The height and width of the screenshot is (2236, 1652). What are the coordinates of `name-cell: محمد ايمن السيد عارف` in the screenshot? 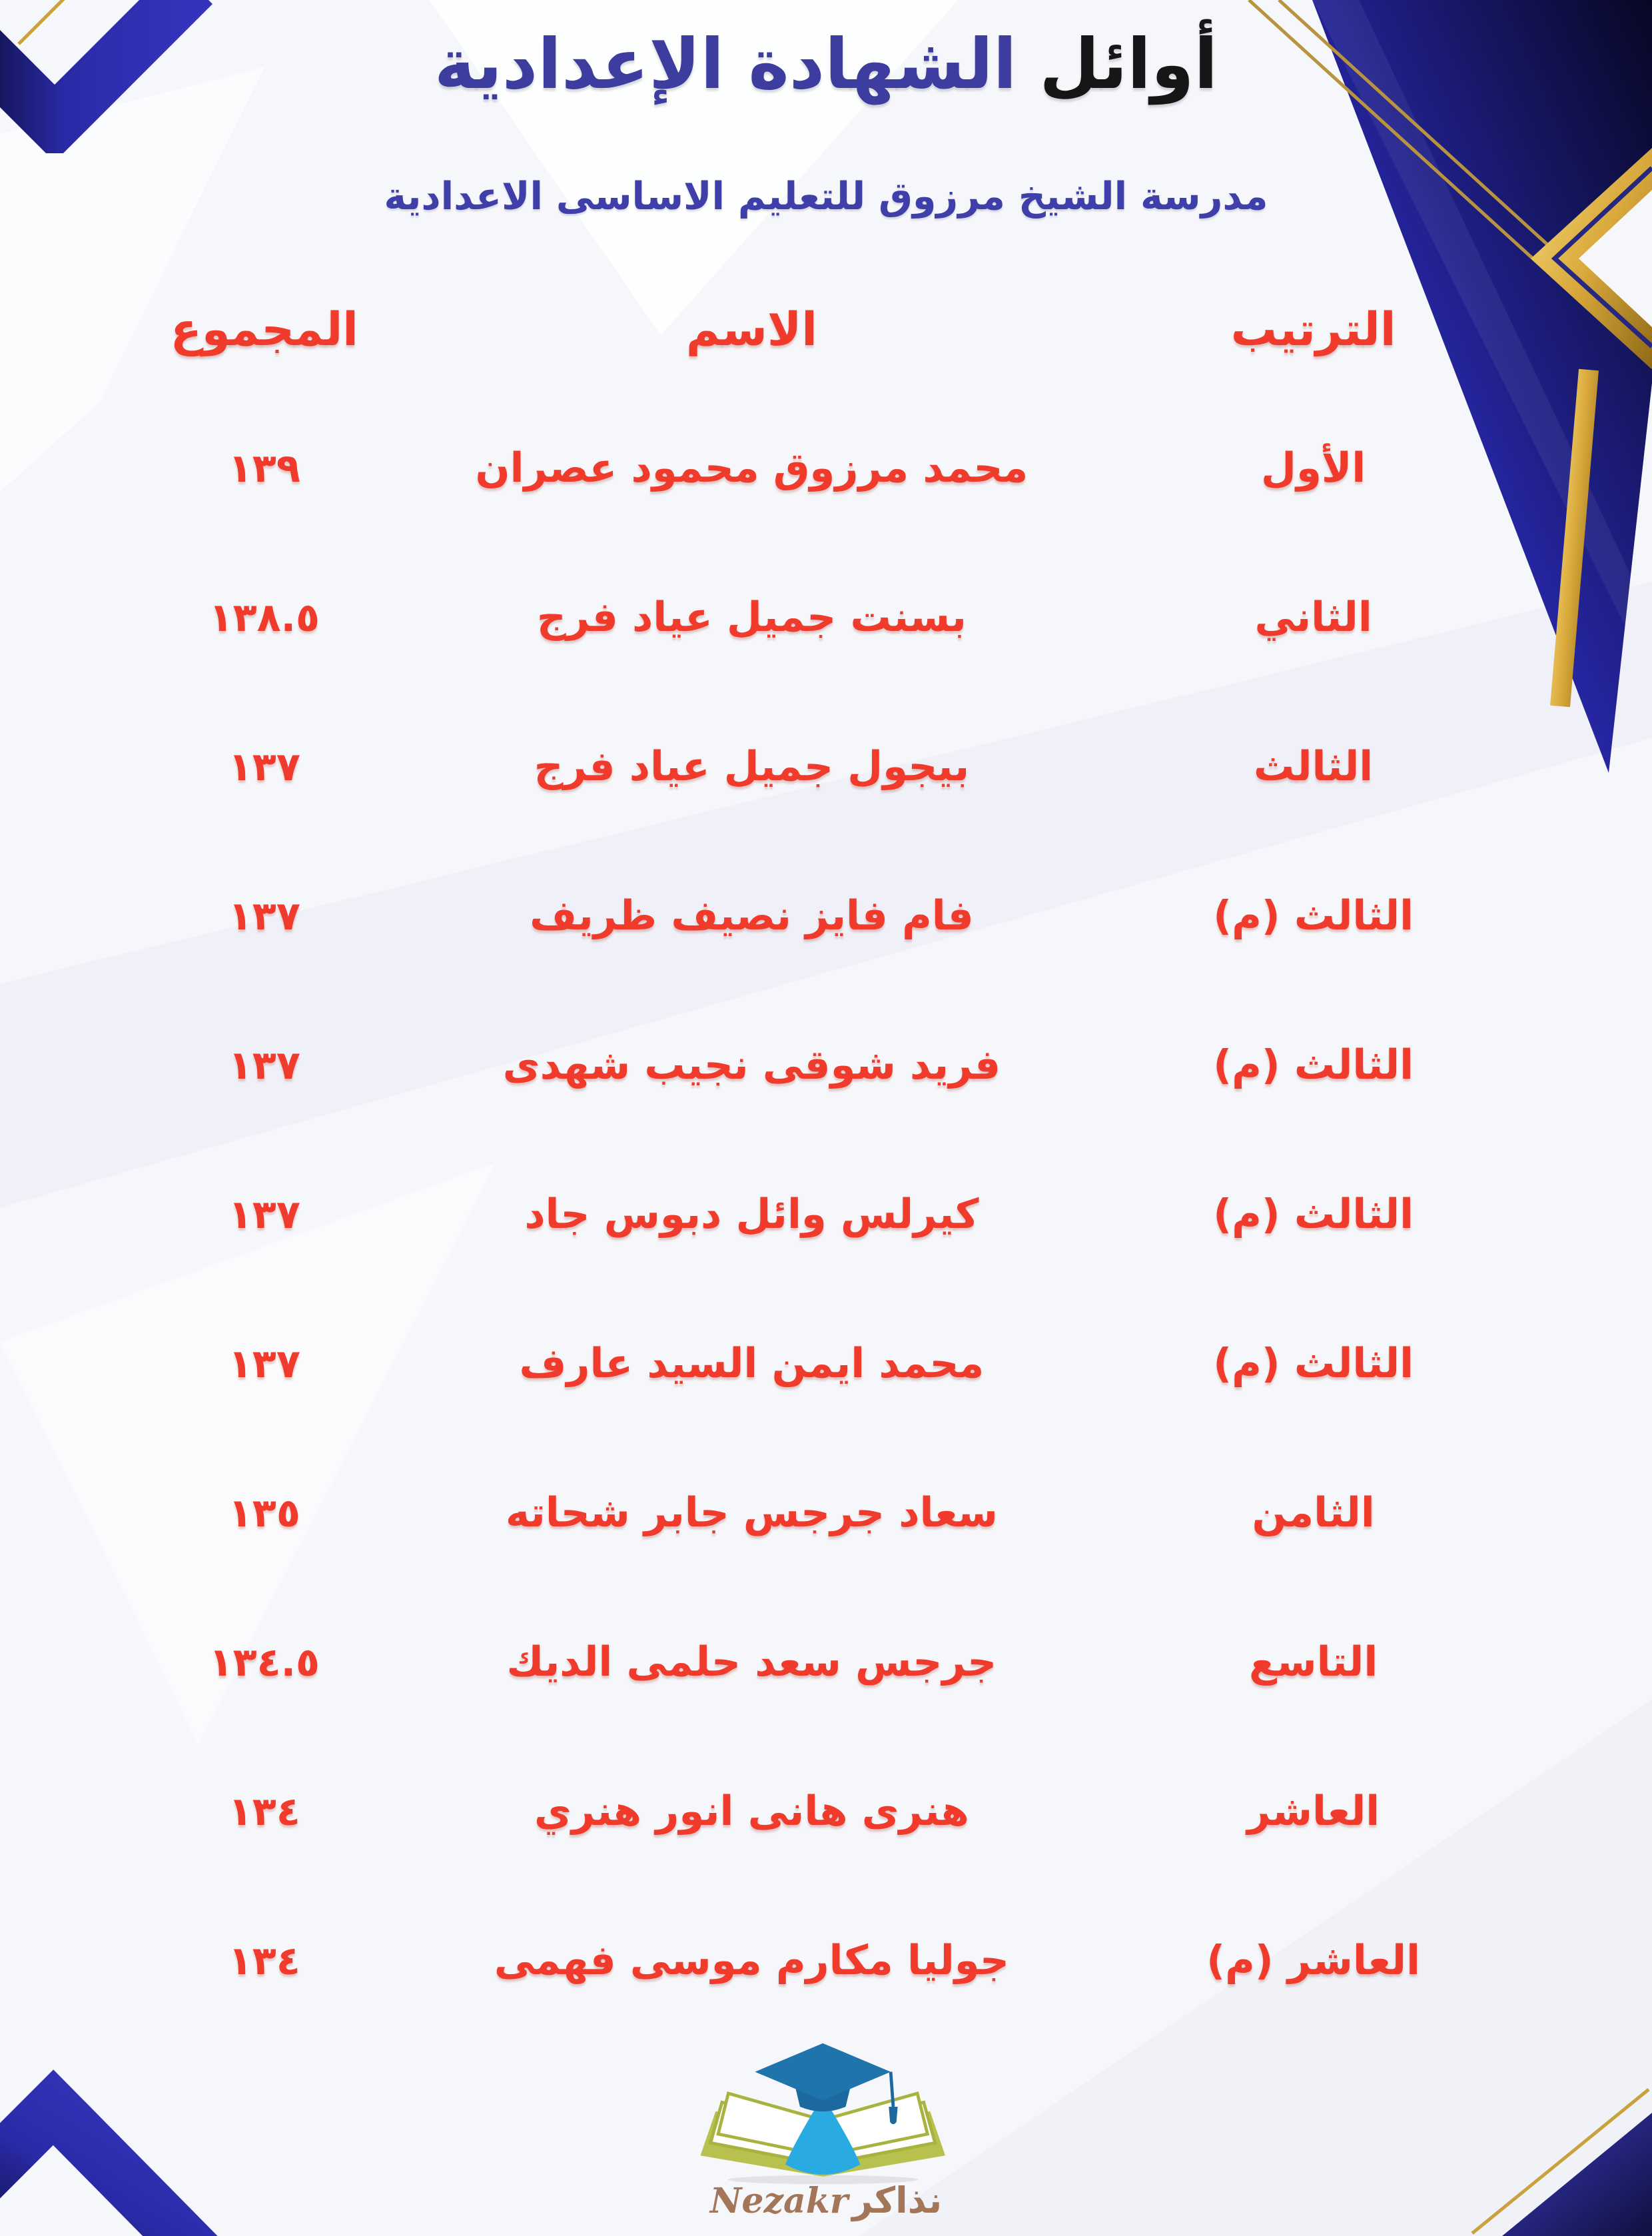 It's located at (752, 1363).